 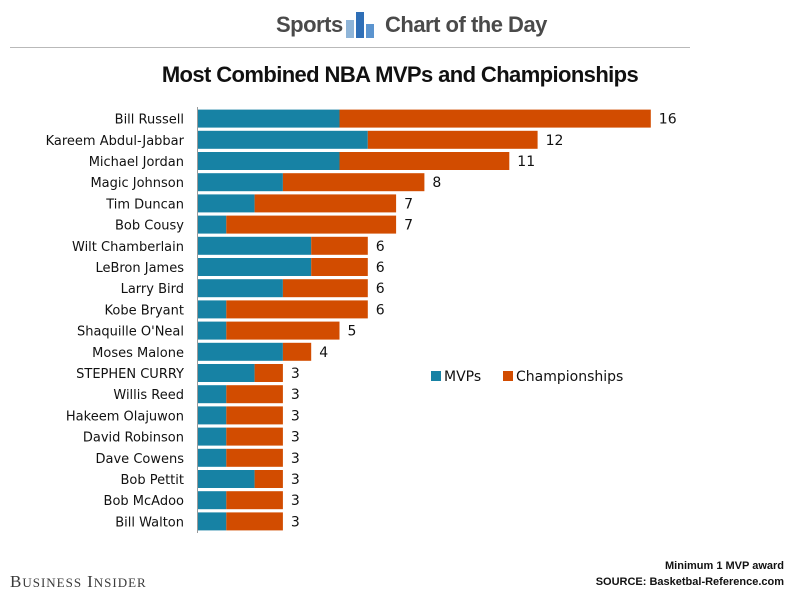 What do you see at coordinates (148, 395) in the screenshot?
I see `player-label: Willis Reed` at bounding box center [148, 395].